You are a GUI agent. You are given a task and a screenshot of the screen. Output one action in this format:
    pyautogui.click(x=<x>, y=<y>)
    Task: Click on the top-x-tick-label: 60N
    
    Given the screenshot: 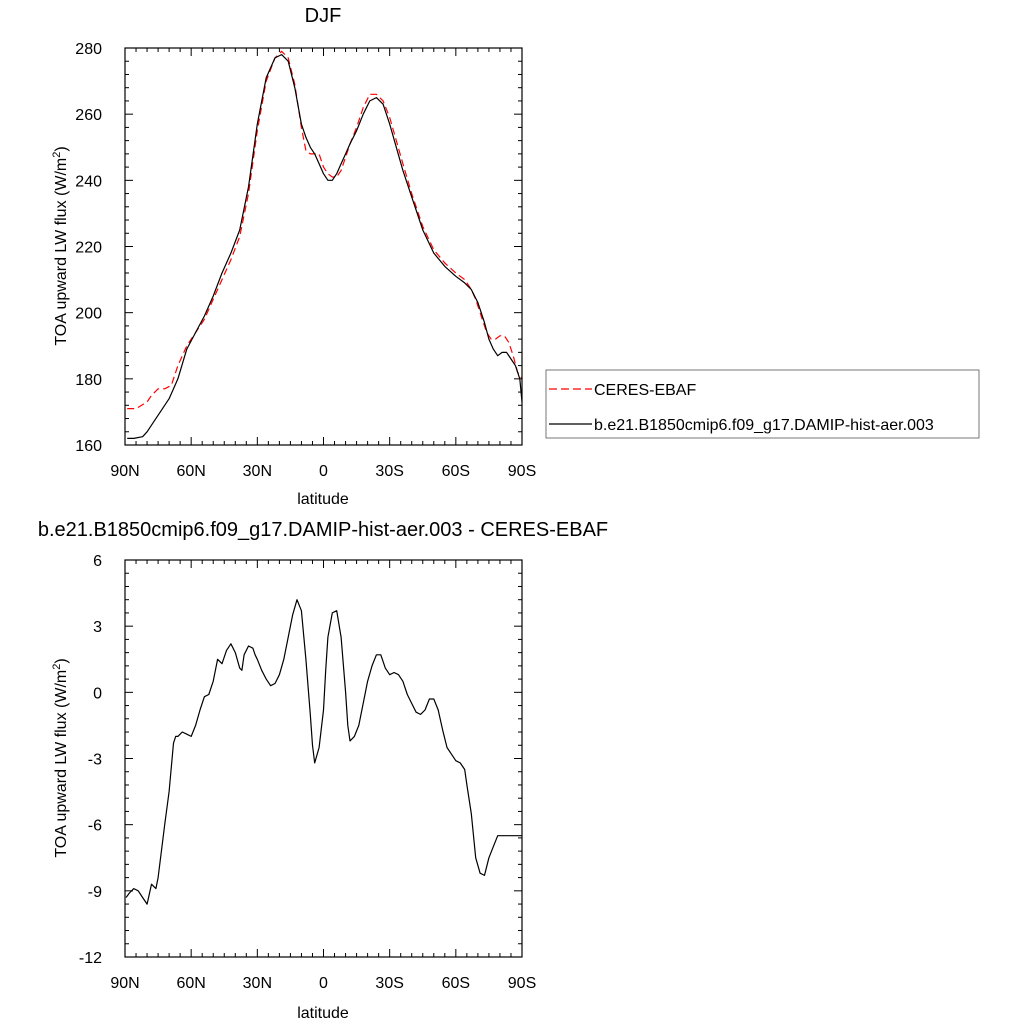 What is the action you would take?
    pyautogui.click(x=190, y=471)
    